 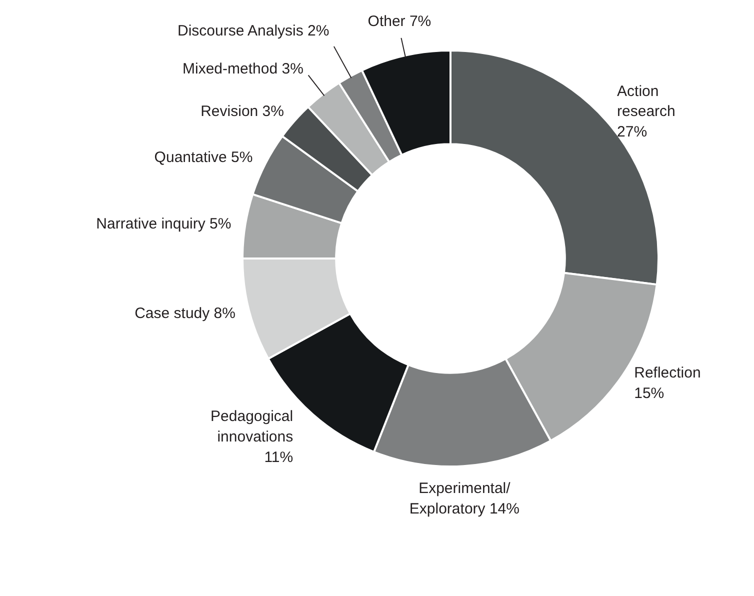 I want to click on slice-label: Other 7%, so click(x=400, y=21).